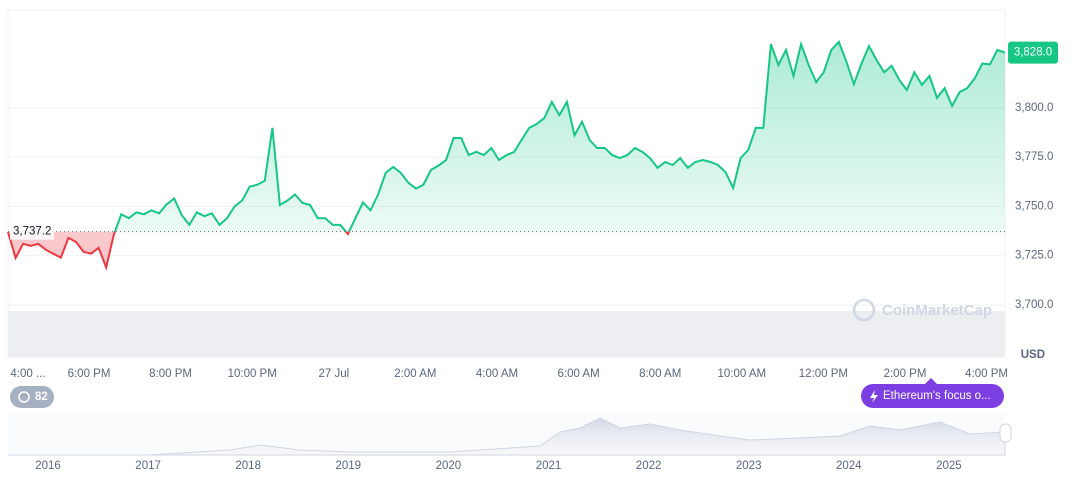  What do you see at coordinates (449, 466) in the screenshot?
I see `navigator-label: 2020` at bounding box center [449, 466].